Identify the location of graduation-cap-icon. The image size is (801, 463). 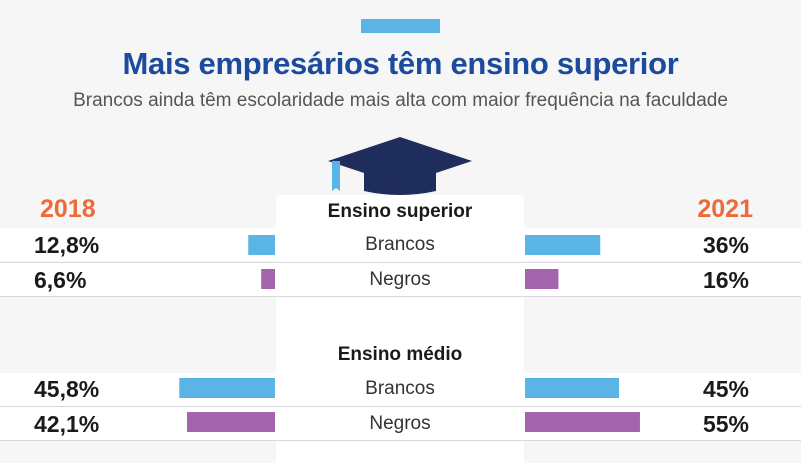
(400, 166).